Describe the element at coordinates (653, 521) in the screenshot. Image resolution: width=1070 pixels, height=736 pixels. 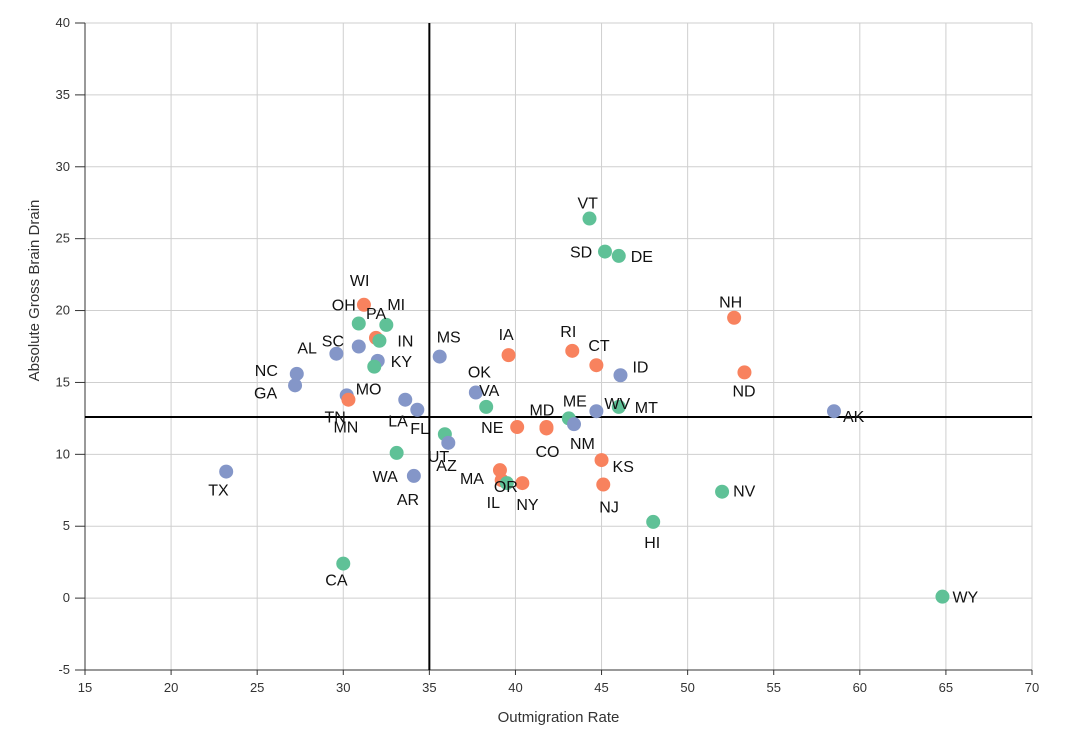
I see `point-hi` at that location.